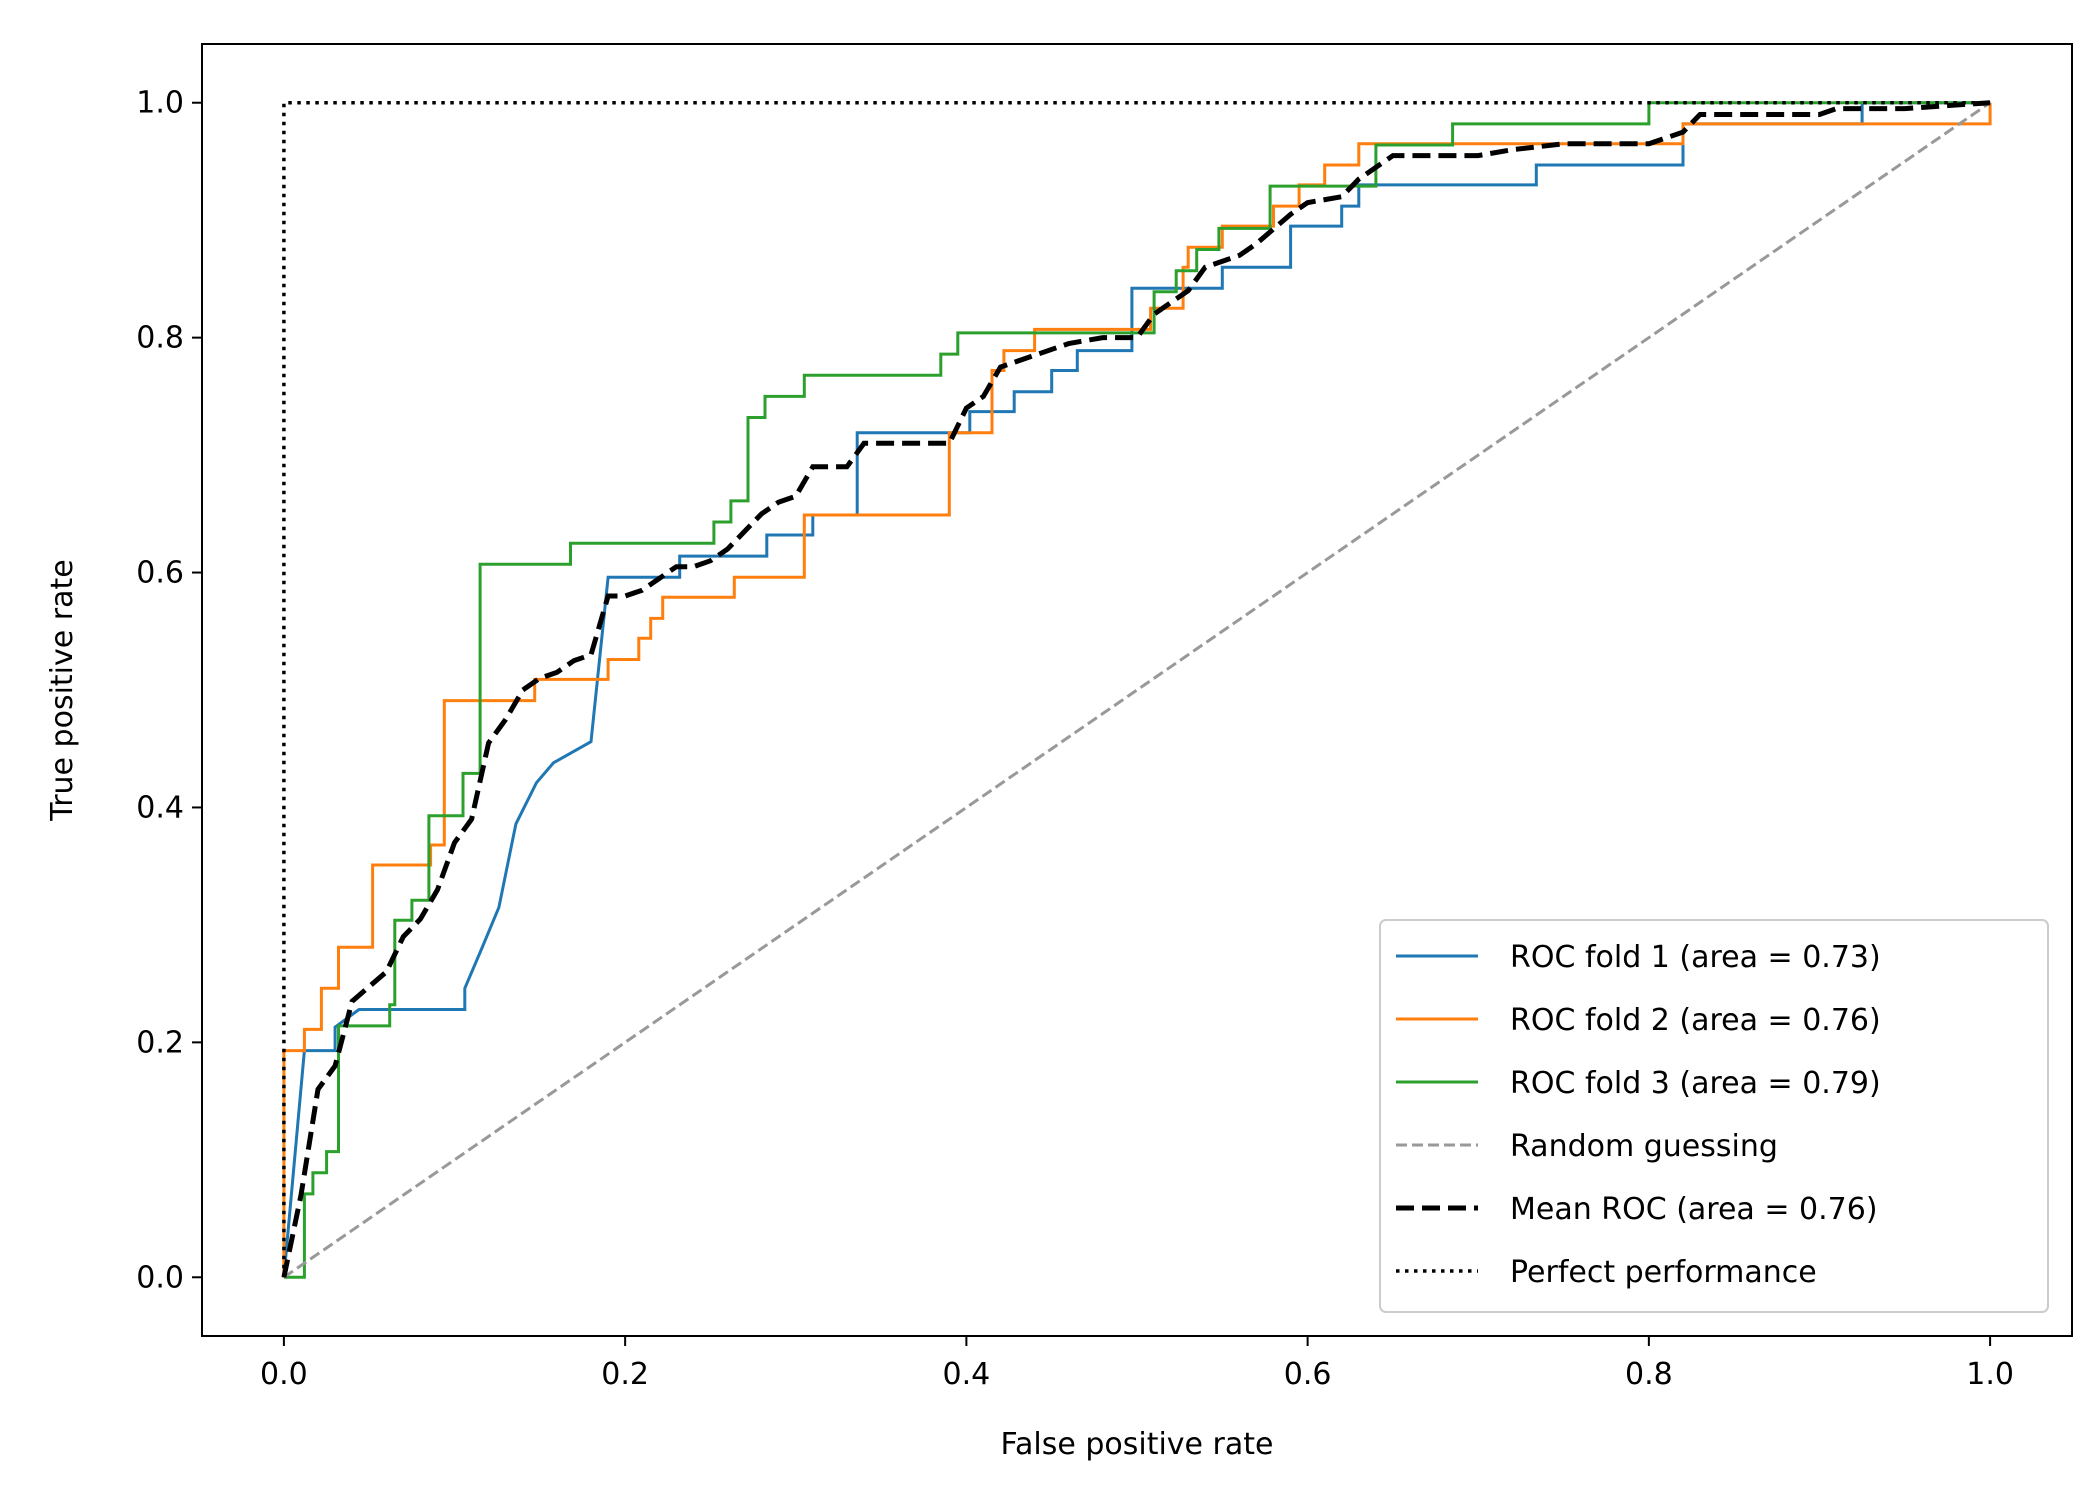 The height and width of the screenshot is (1500, 2100). I want to click on x-tick-label: 0.0, so click(284, 1374).